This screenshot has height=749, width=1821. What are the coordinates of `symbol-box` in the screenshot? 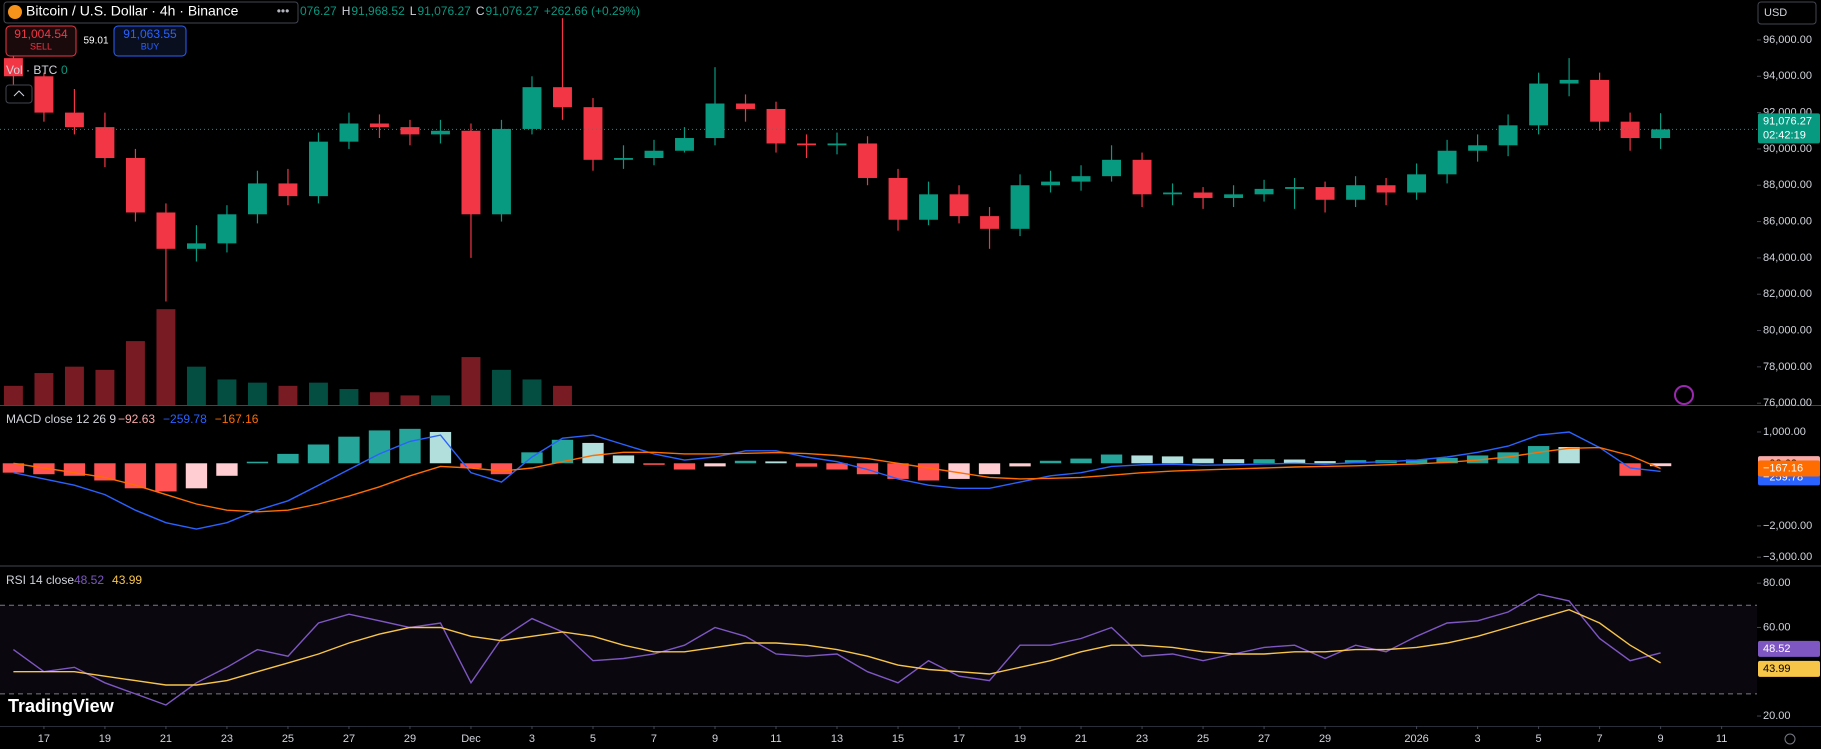 It's located at (151, 12).